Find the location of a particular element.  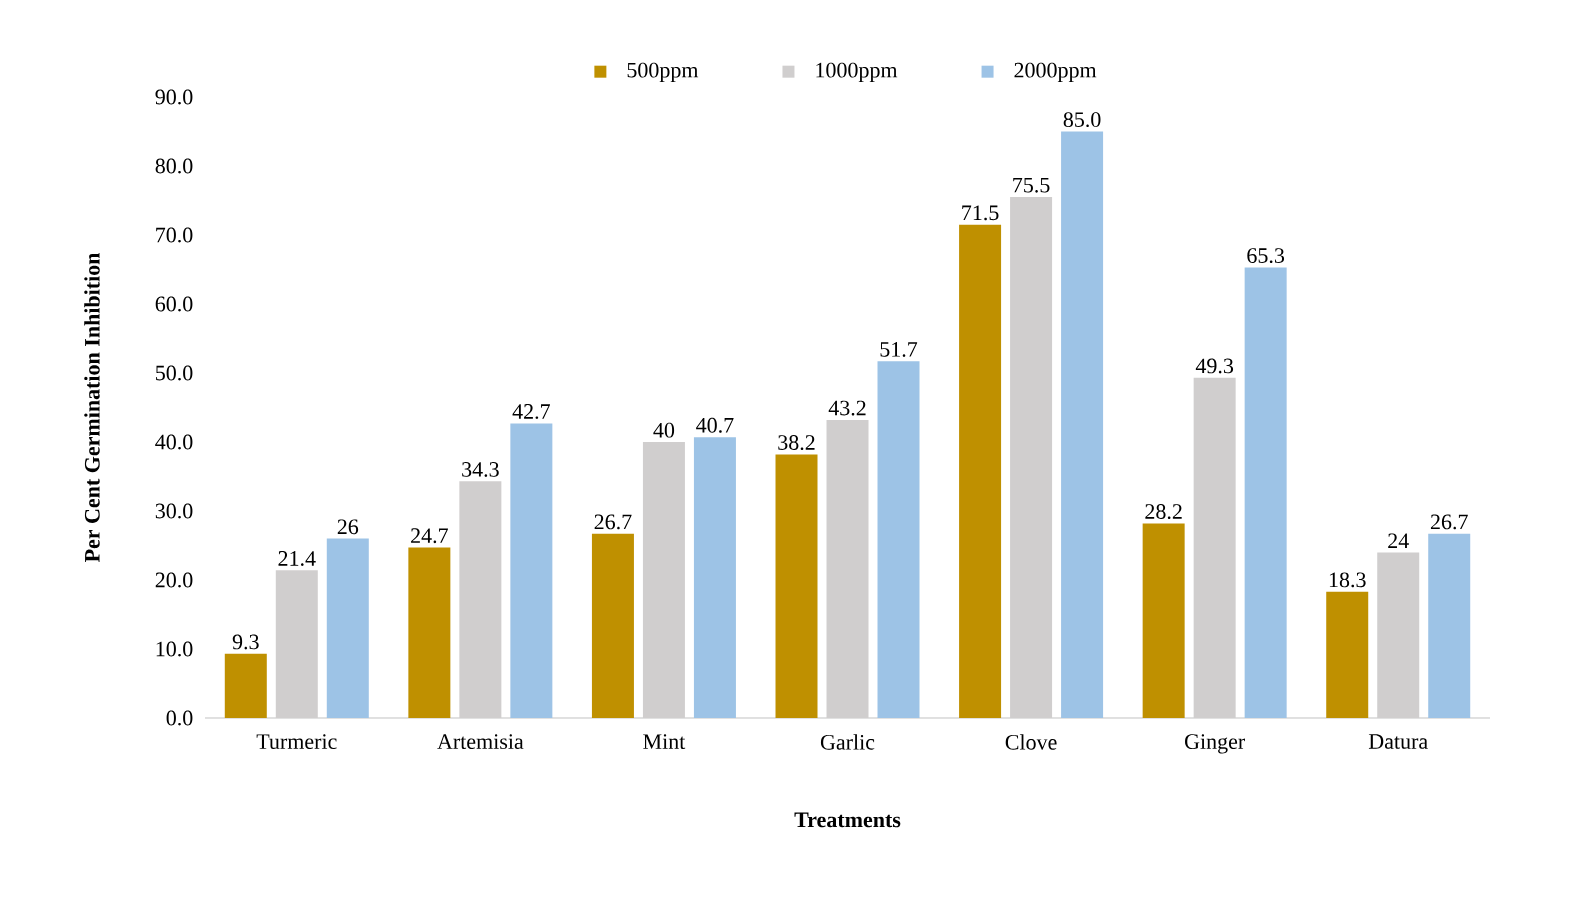

y-tick-label: 10.0 is located at coordinates (174, 649).